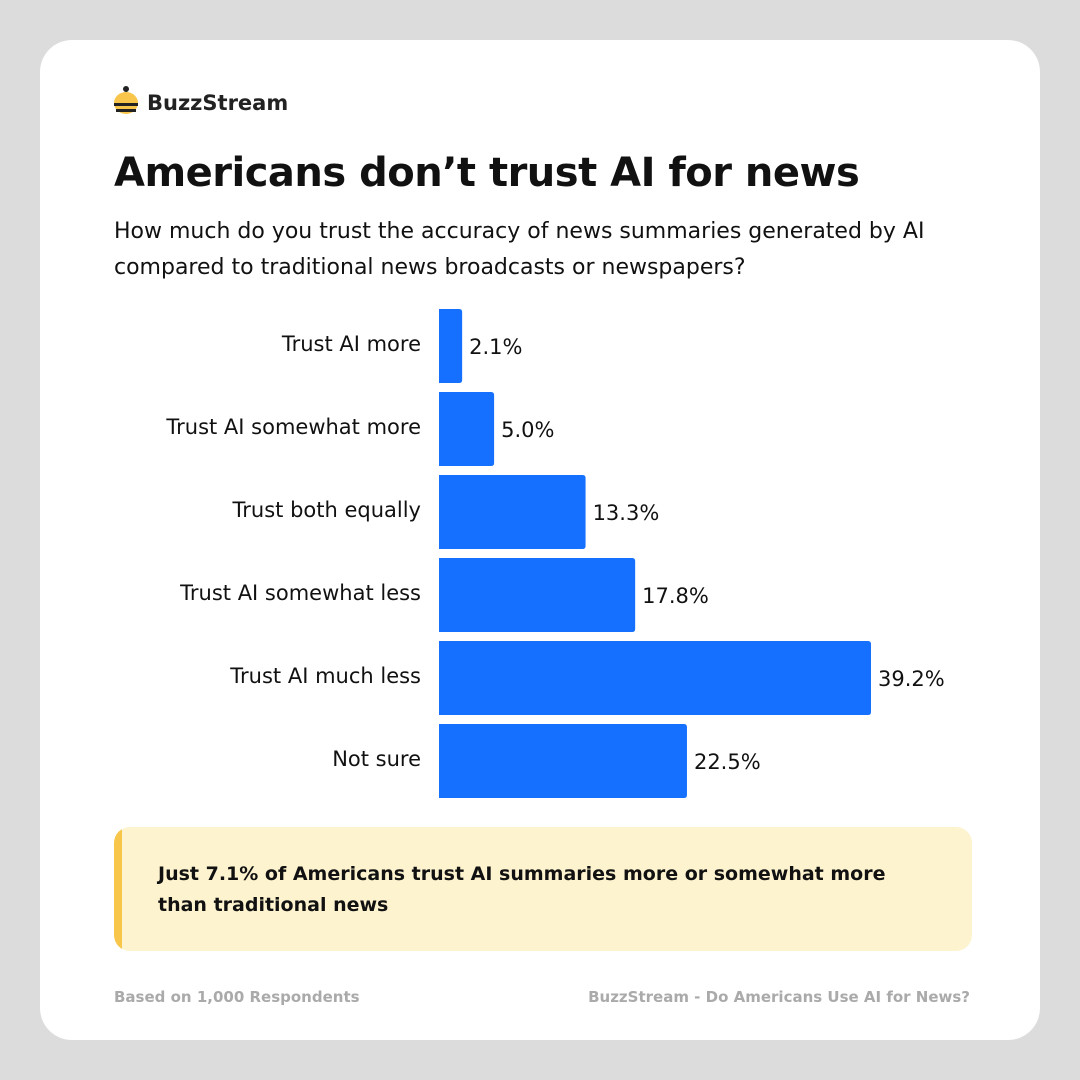  I want to click on value-label: 17.8%, so click(675, 596).